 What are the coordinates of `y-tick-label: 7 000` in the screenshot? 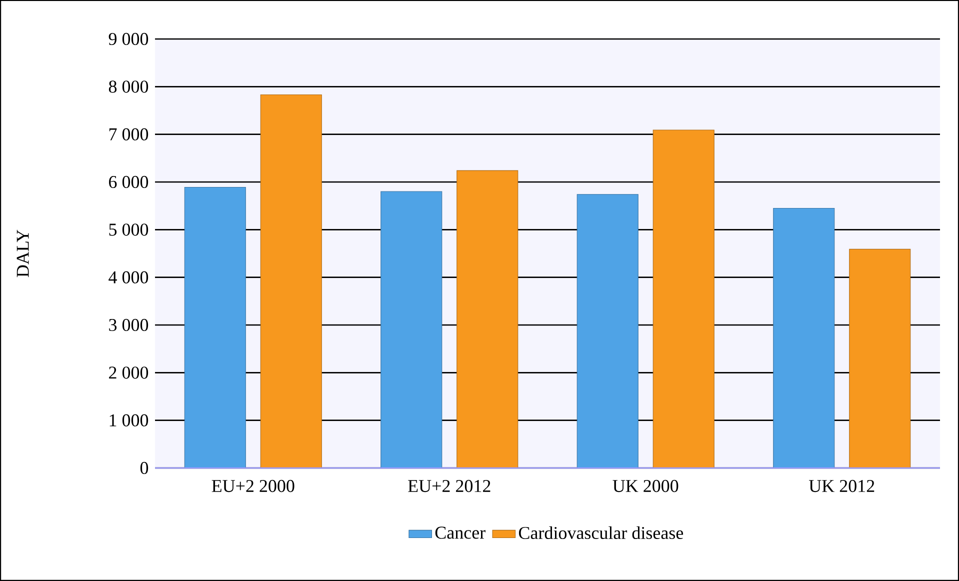 It's located at (128, 134).